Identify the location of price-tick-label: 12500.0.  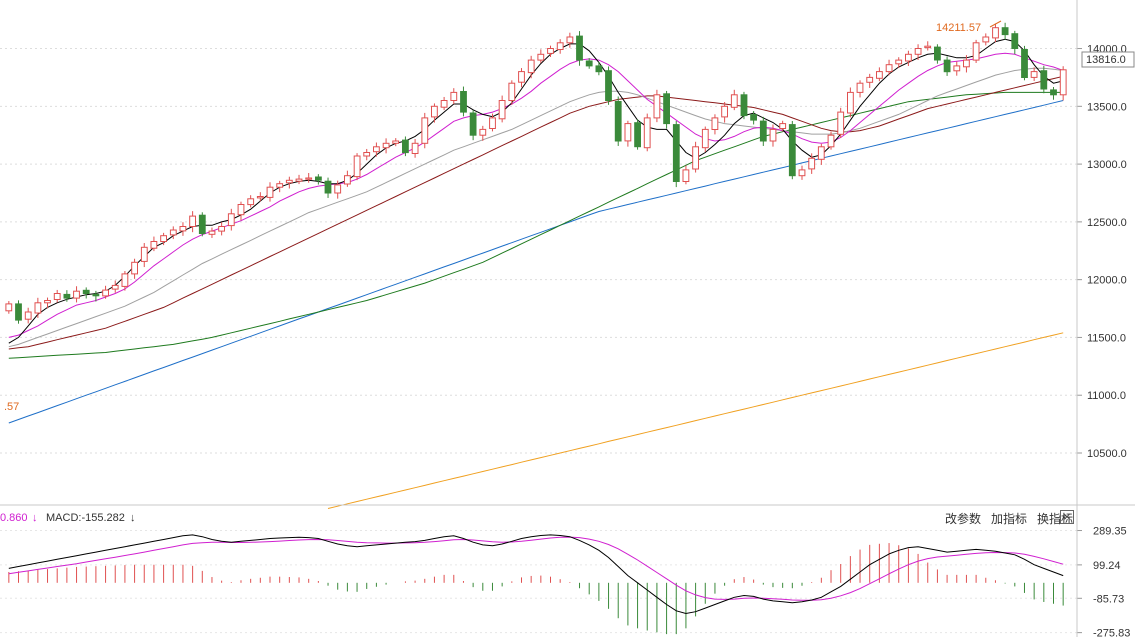
(1107, 223).